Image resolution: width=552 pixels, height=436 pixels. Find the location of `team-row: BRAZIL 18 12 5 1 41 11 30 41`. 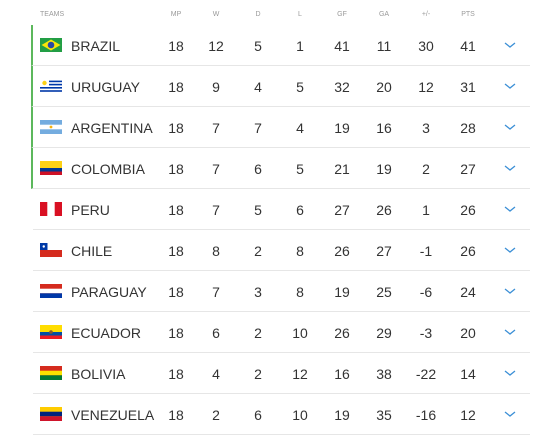

team-row: BRAZIL 18 12 5 1 41 11 30 41 is located at coordinates (280, 45).